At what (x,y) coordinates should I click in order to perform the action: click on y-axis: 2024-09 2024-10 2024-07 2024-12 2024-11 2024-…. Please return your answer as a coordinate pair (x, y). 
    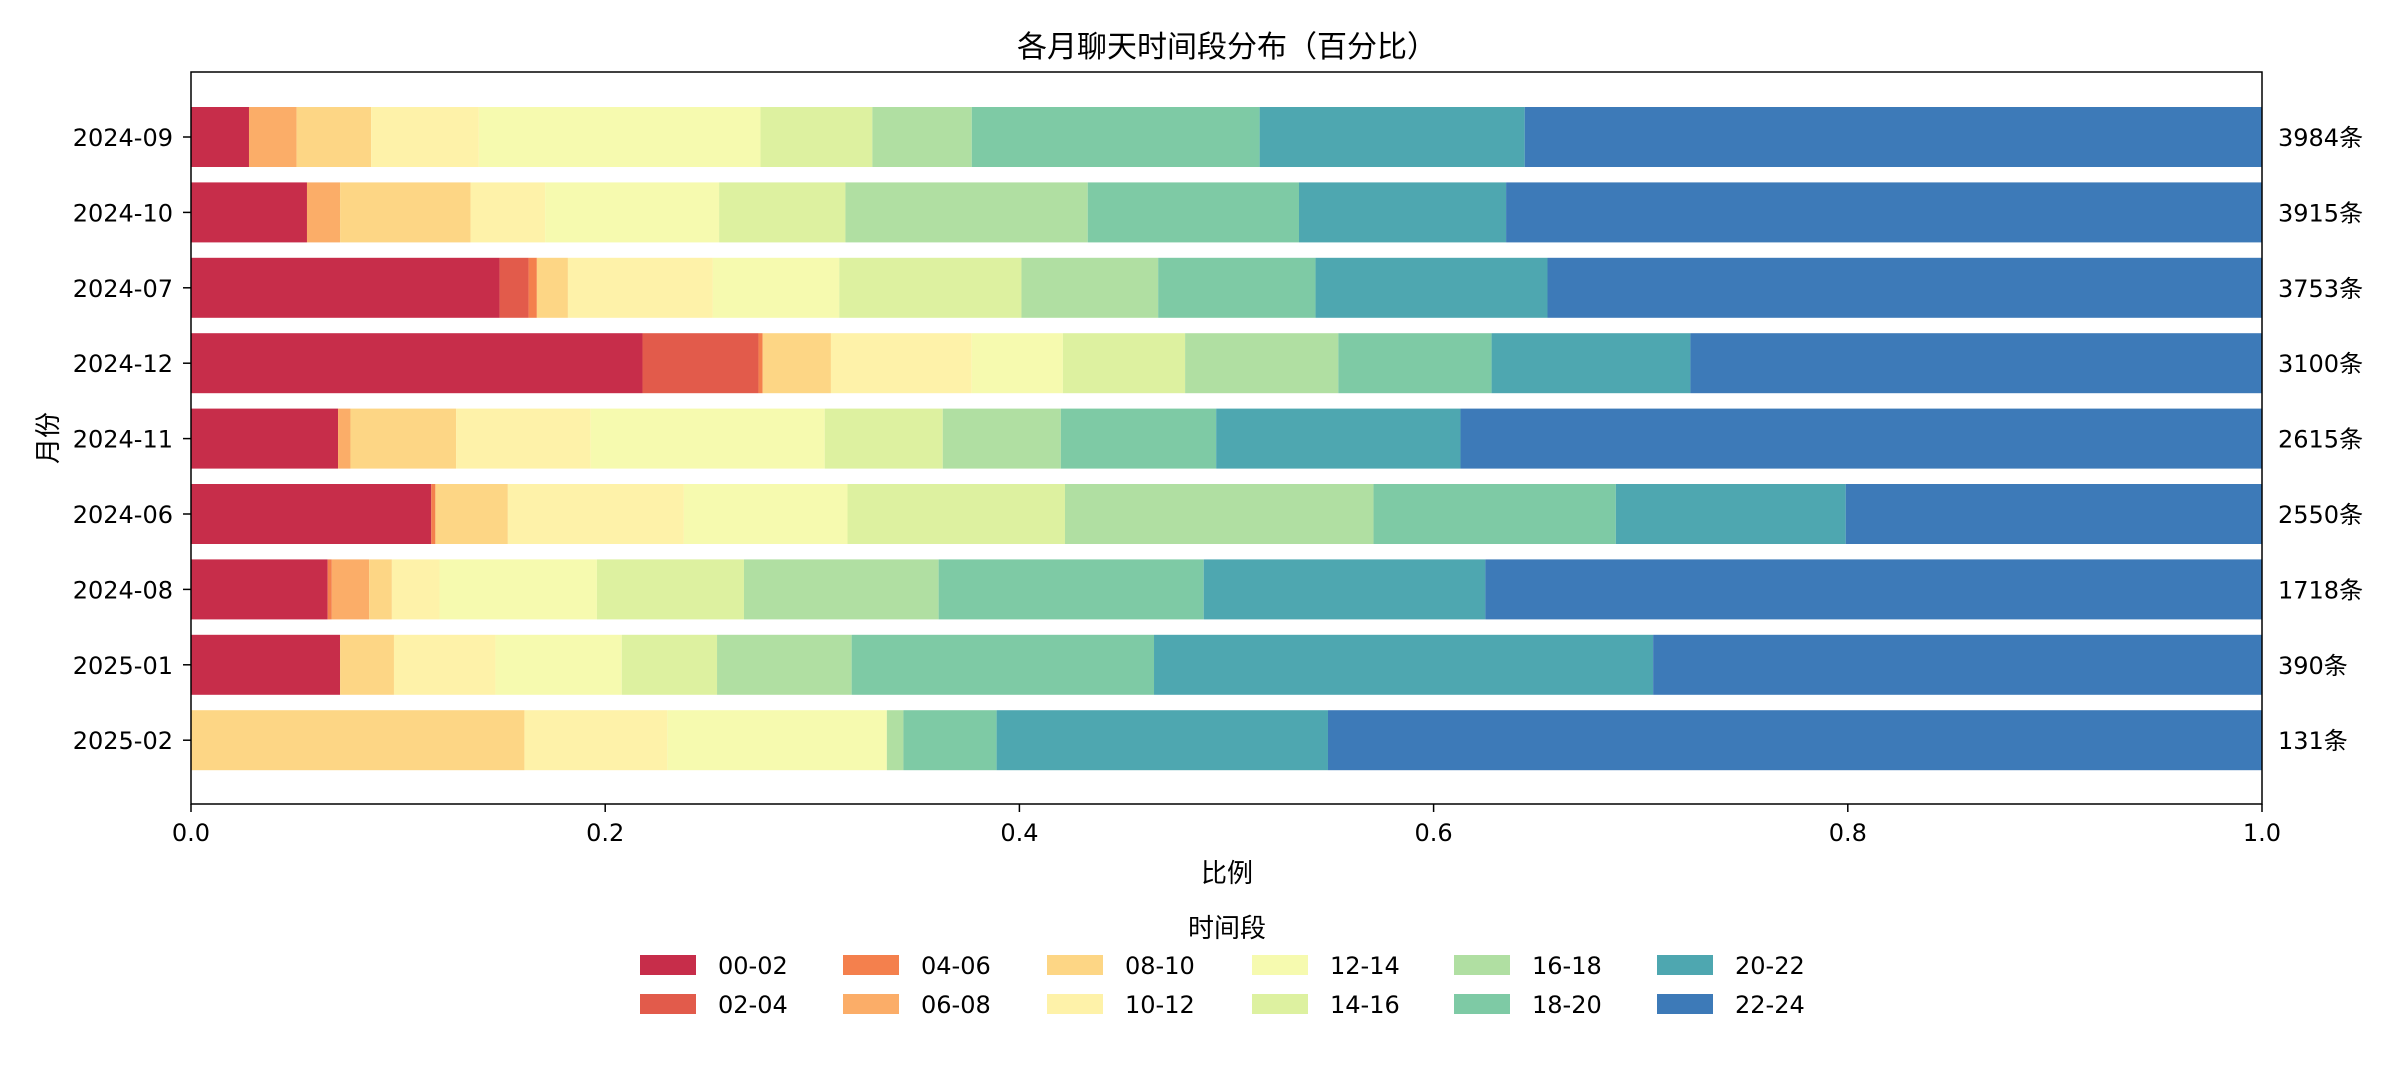
    Looking at the image, I should click on (132, 439).